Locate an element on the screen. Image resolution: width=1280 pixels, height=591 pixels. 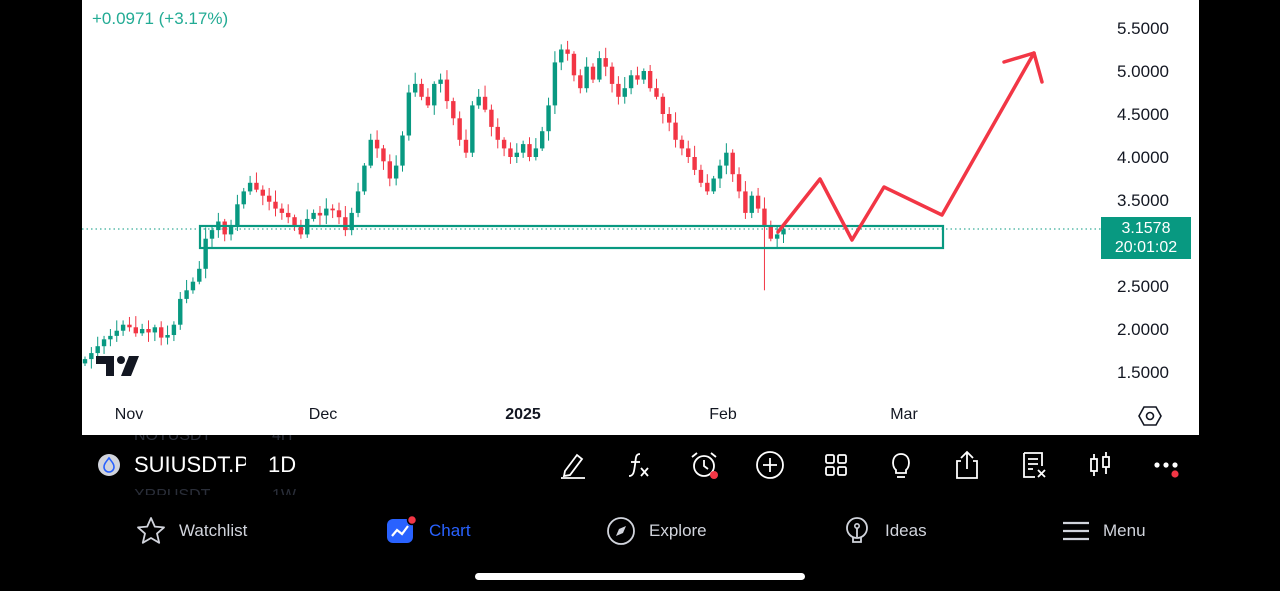
price-axis-label: 1.5000 is located at coordinates (1143, 372).